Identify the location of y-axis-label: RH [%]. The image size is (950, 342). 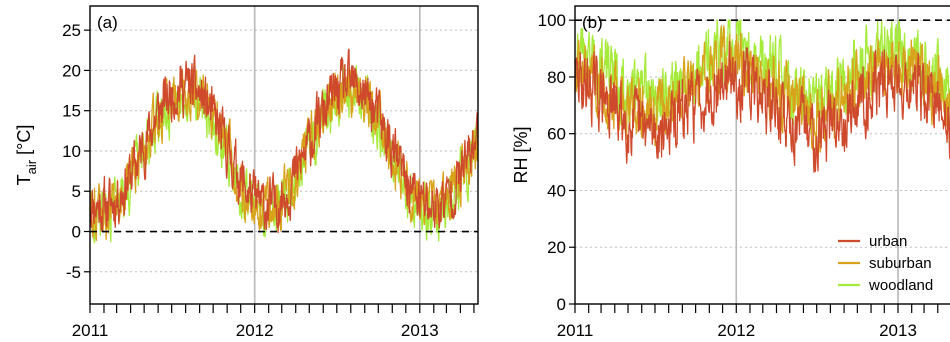
(521, 154).